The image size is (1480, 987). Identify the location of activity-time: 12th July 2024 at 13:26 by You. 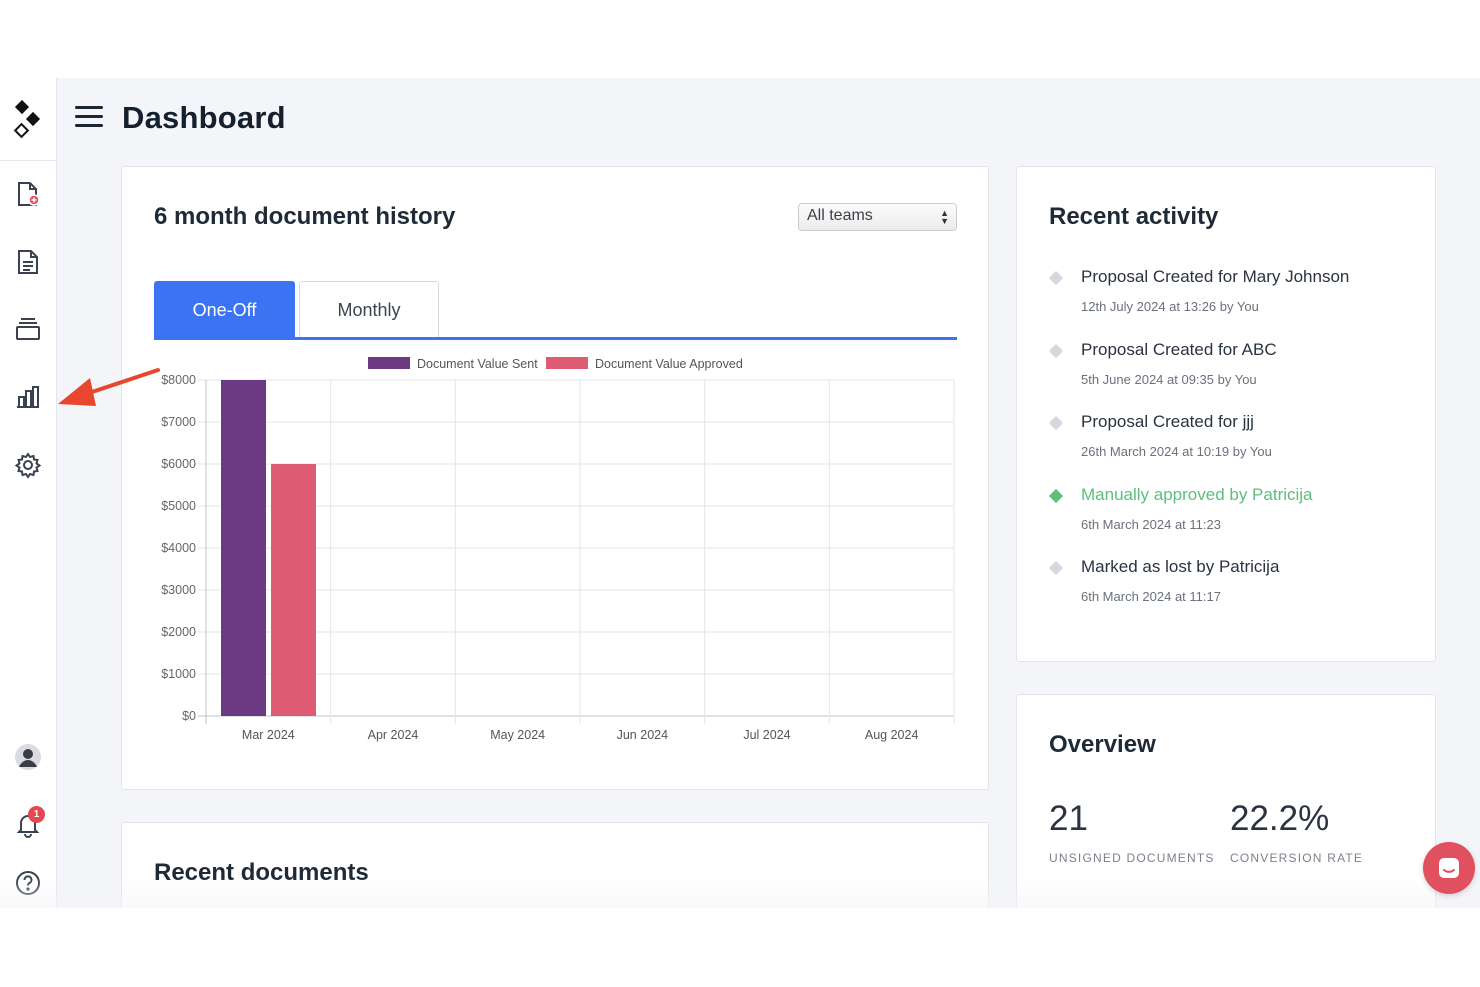
(1170, 306).